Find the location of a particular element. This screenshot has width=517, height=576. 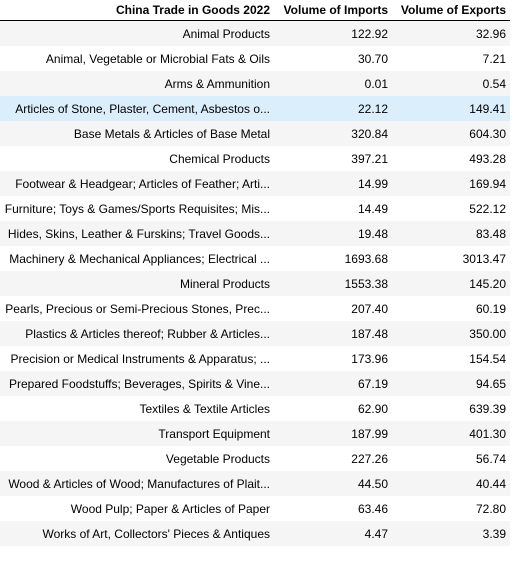

row-exports-cell: 83.48 is located at coordinates (490, 233).